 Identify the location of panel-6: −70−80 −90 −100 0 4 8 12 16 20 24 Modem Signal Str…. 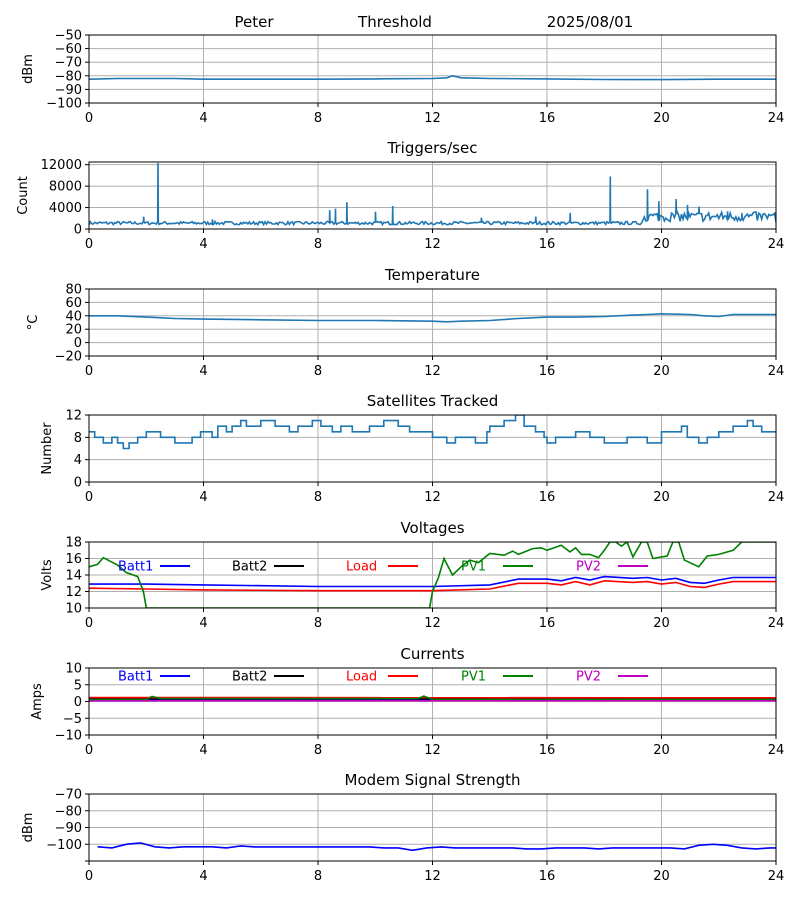
(402, 827).